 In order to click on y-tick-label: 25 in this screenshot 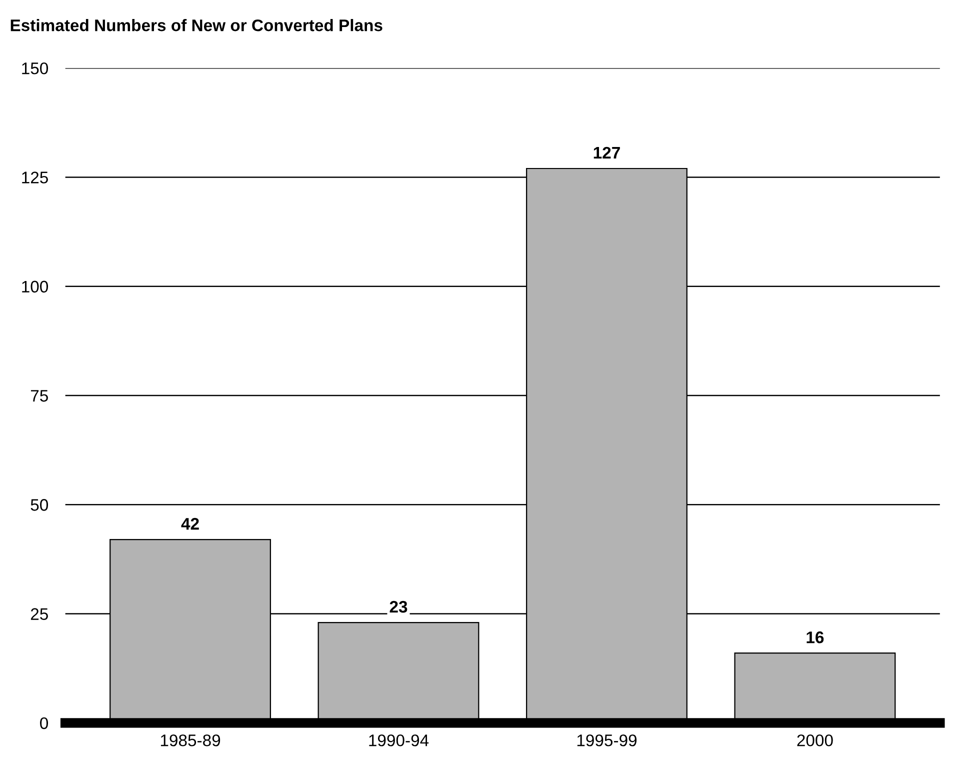, I will do `click(39, 614)`.